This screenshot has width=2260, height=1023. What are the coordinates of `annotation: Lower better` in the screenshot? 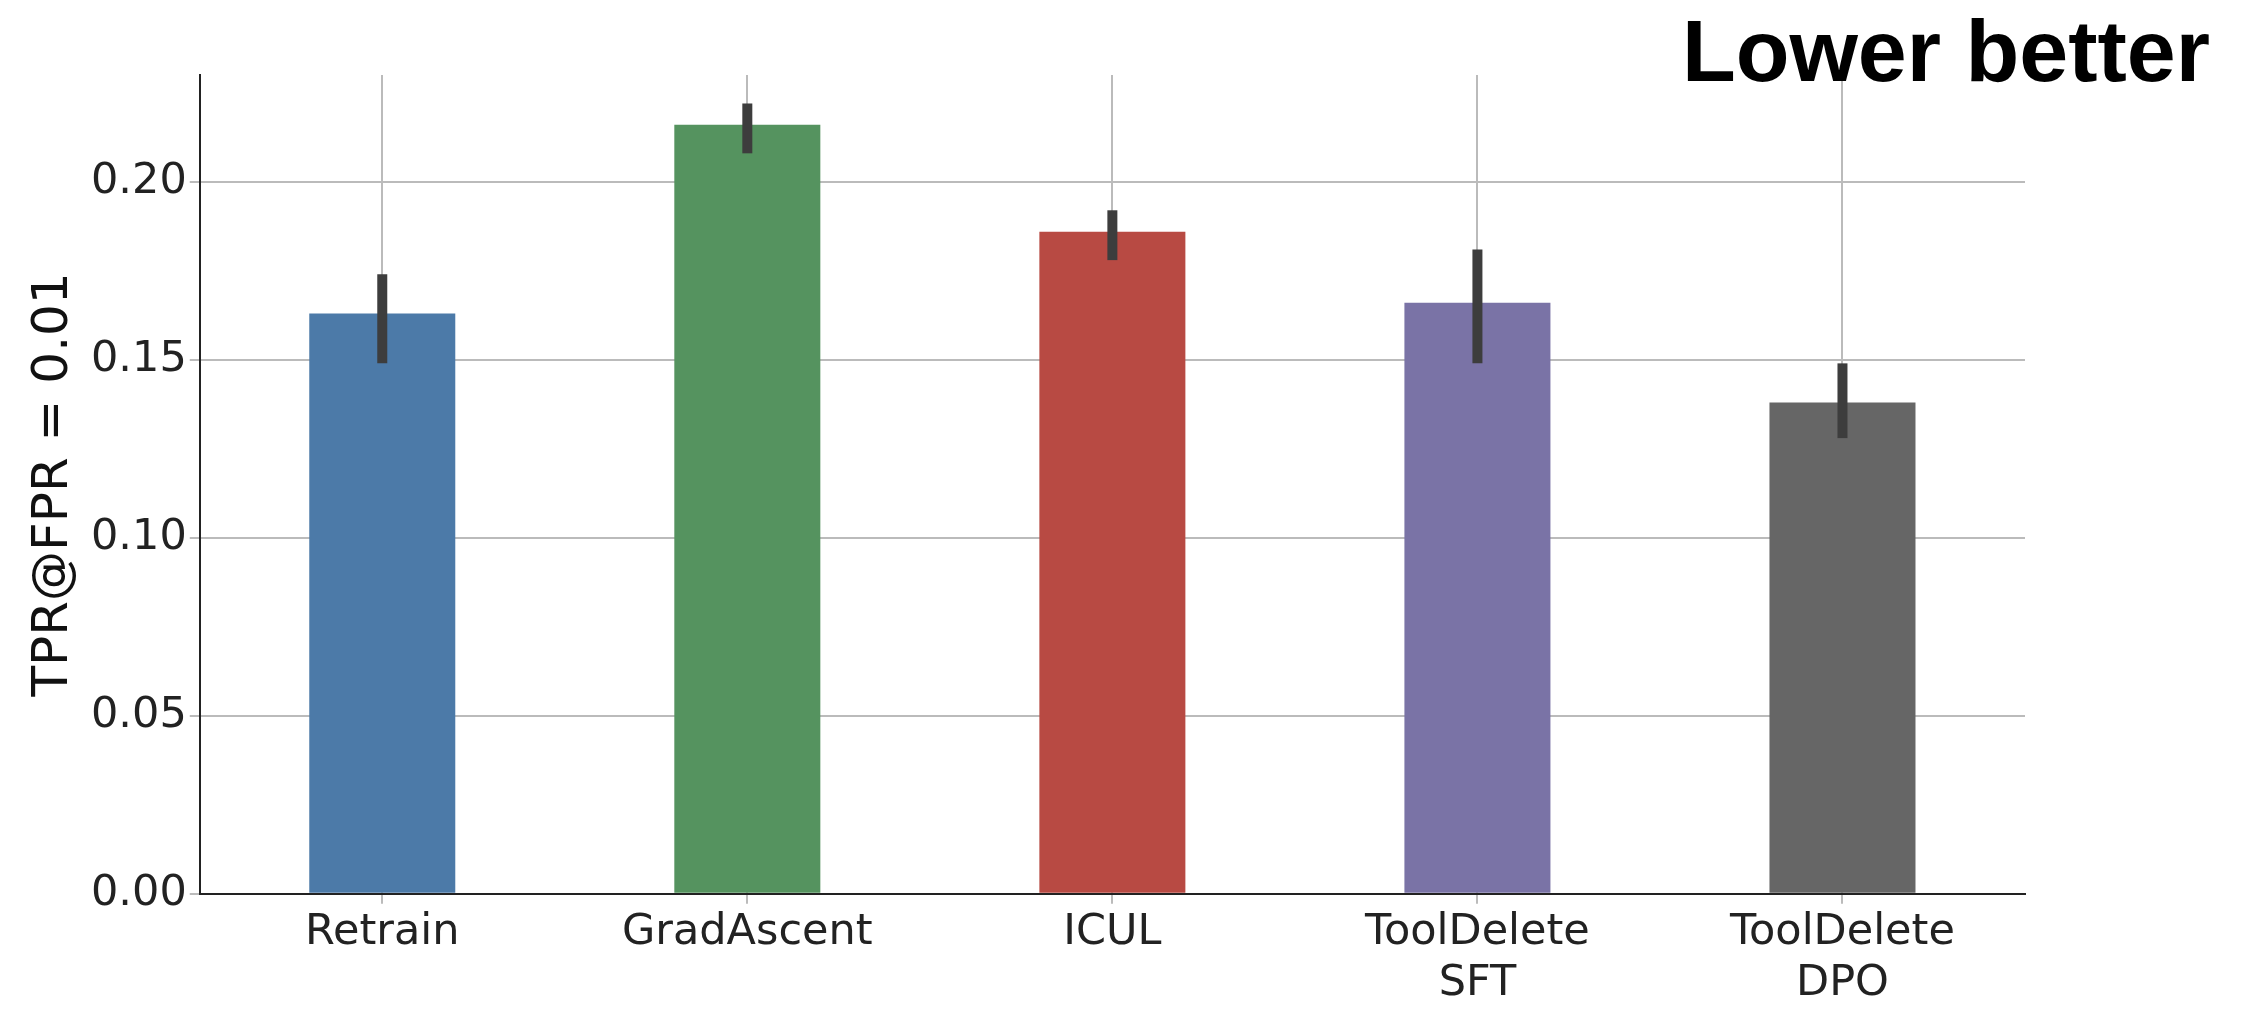 It's located at (1945, 51).